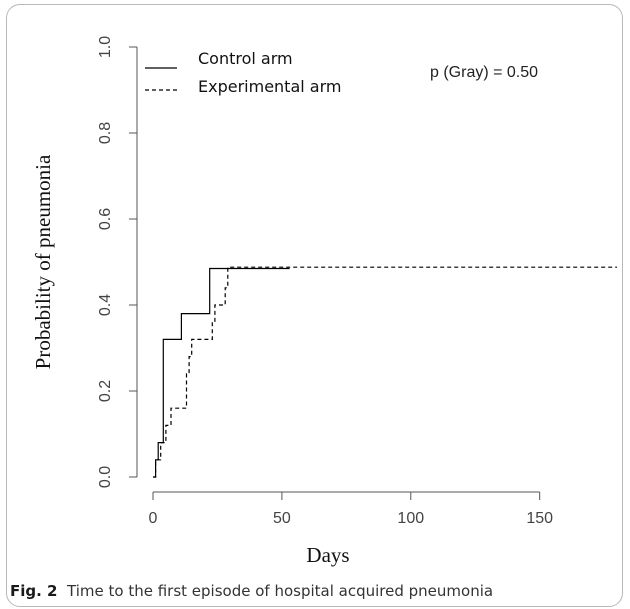 The width and height of the screenshot is (630, 609). What do you see at coordinates (153, 518) in the screenshot?
I see `x-tick-label: 0` at bounding box center [153, 518].